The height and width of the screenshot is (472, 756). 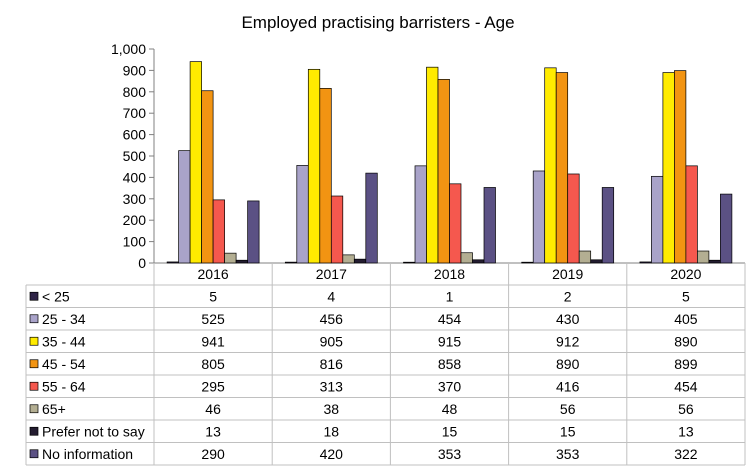 I want to click on data-label: 48, so click(x=450, y=409).